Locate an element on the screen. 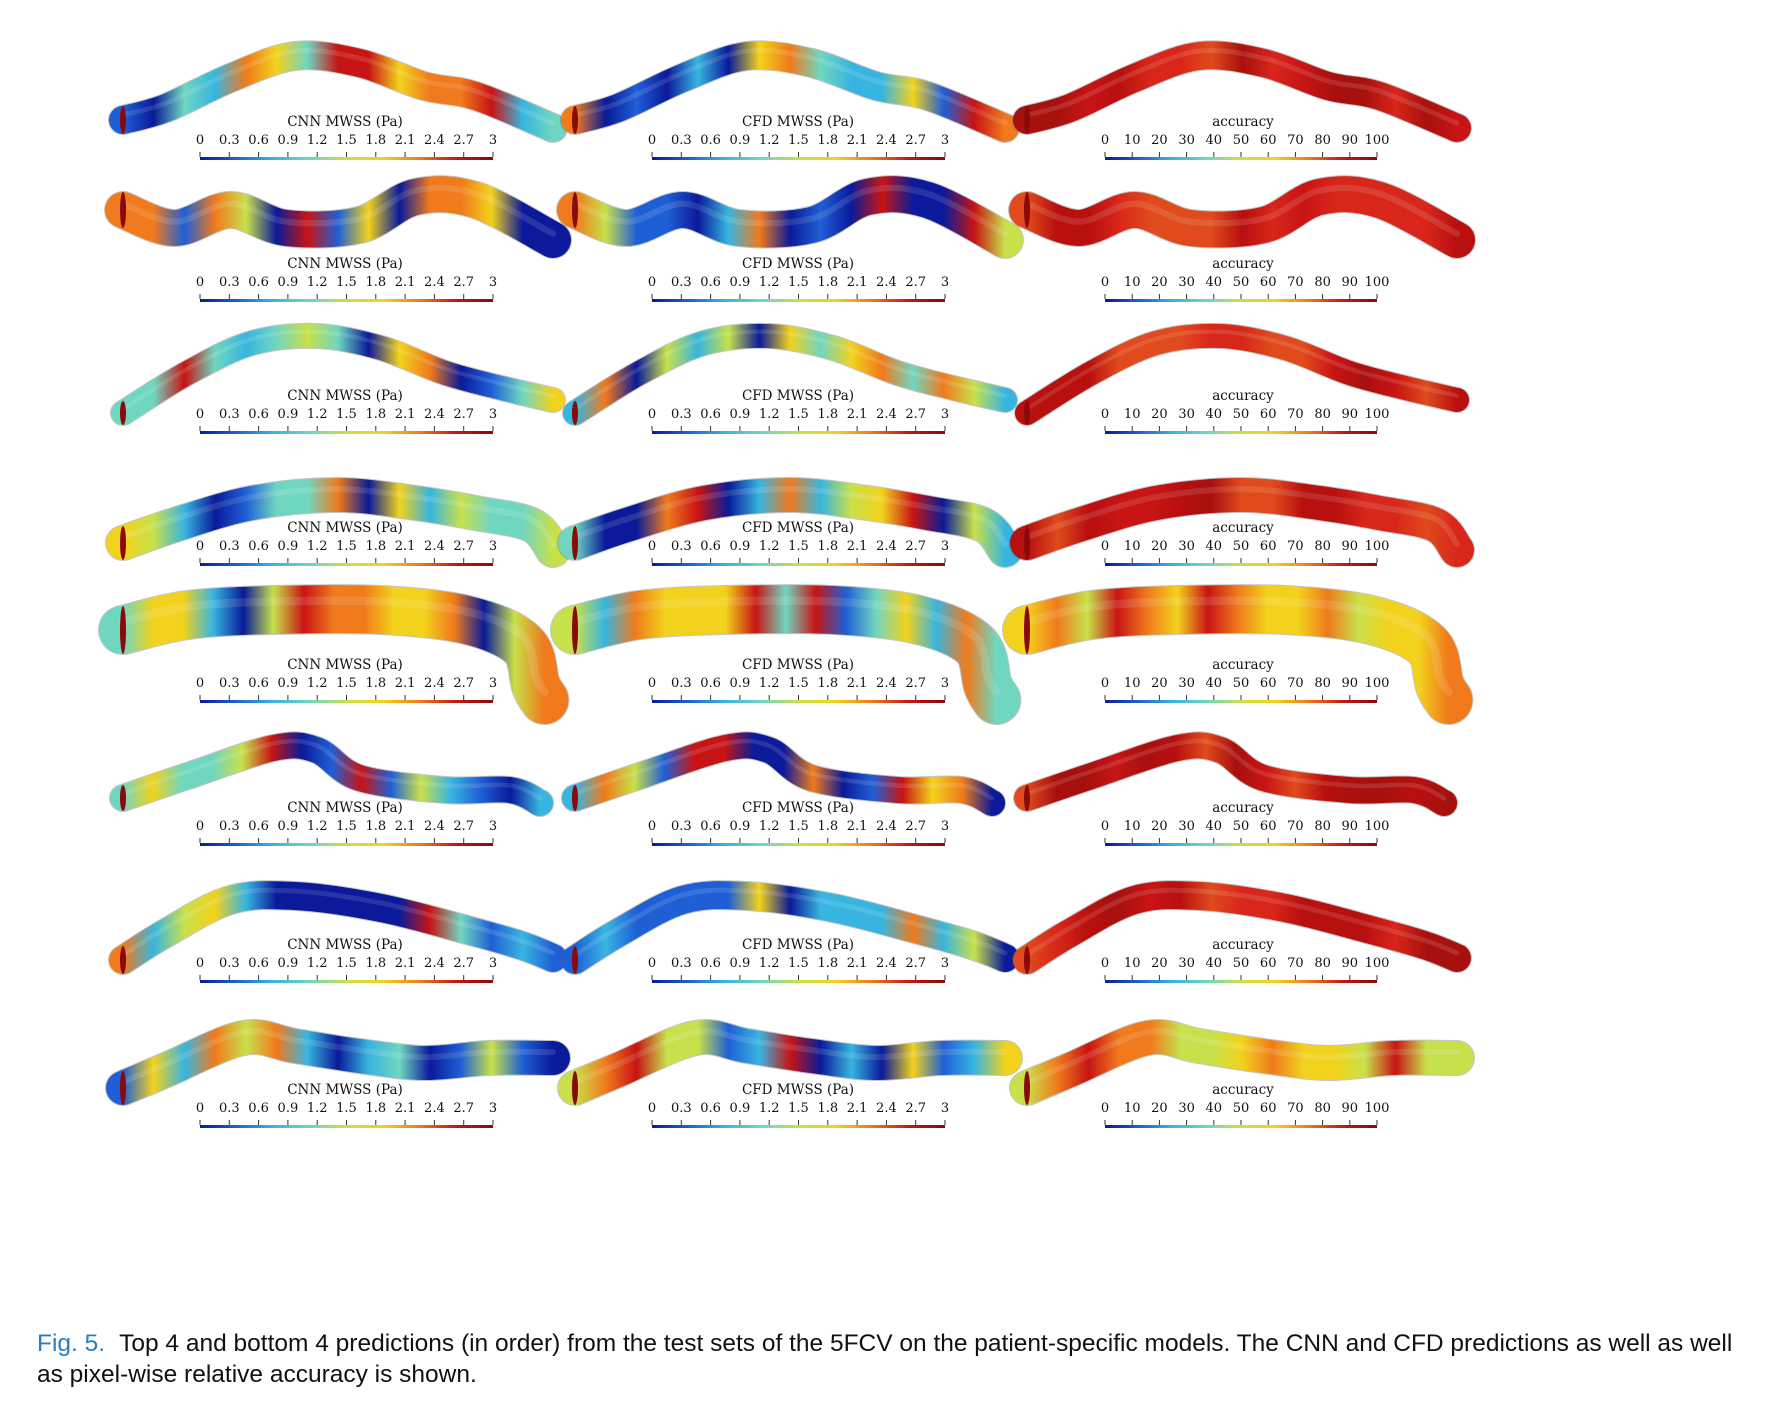 This screenshot has height=1403, width=1768. colorbar-tick-label: 20 is located at coordinates (1159, 826).